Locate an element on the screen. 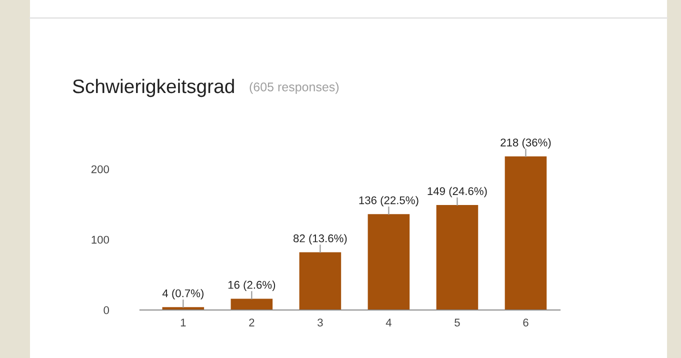 The width and height of the screenshot is (681, 358). chart-title: Schwierigkeitsgrad is located at coordinates (153, 88).